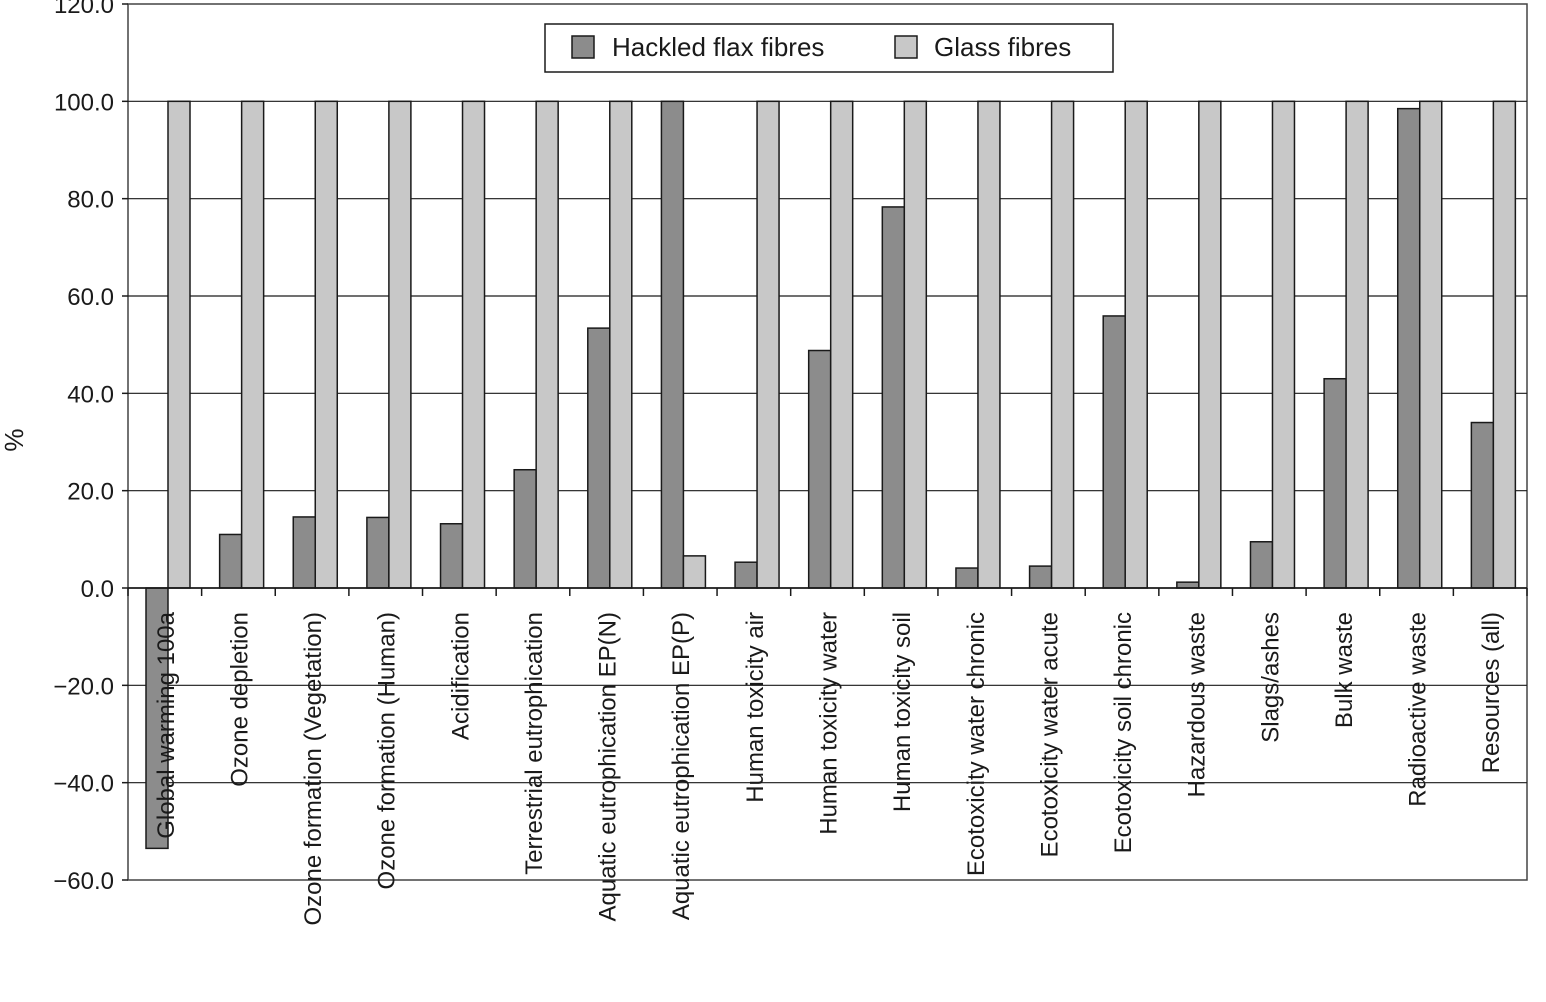  Describe the element at coordinates (83, 686) in the screenshot. I see `y-tick-label: −20.0` at that location.